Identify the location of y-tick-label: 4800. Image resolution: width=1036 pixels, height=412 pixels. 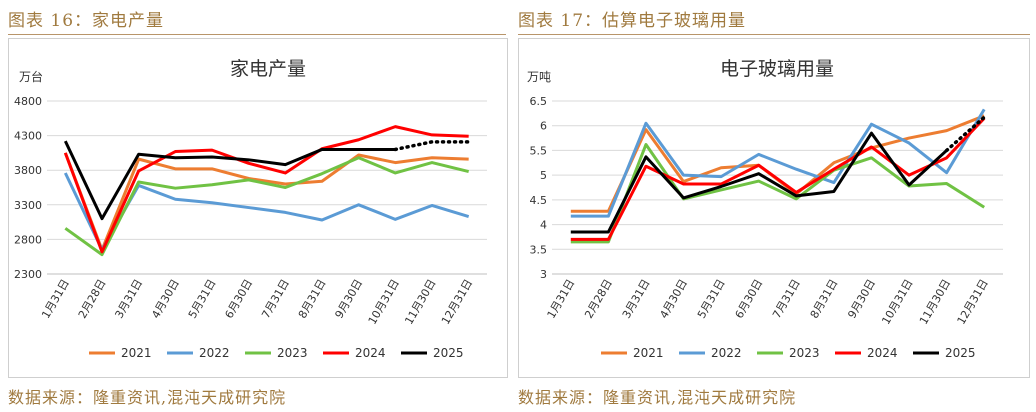
(28, 101).